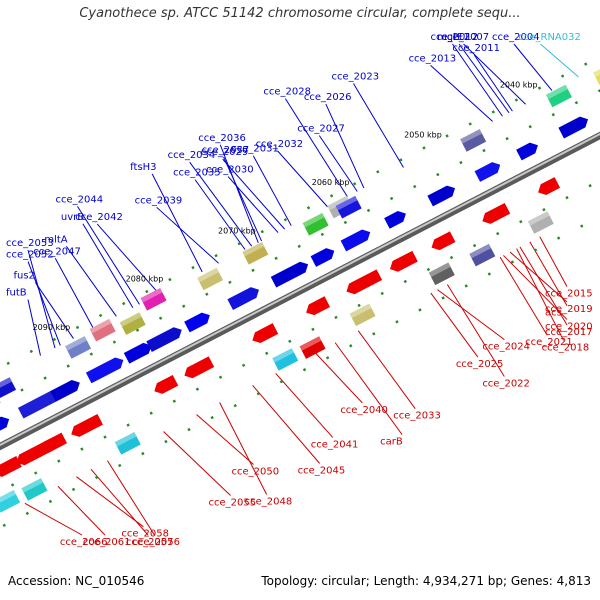 The width and height of the screenshot is (600, 600). What do you see at coordinates (287, 92) in the screenshot?
I see `forward-gene-label: cce_2028` at bounding box center [287, 92].